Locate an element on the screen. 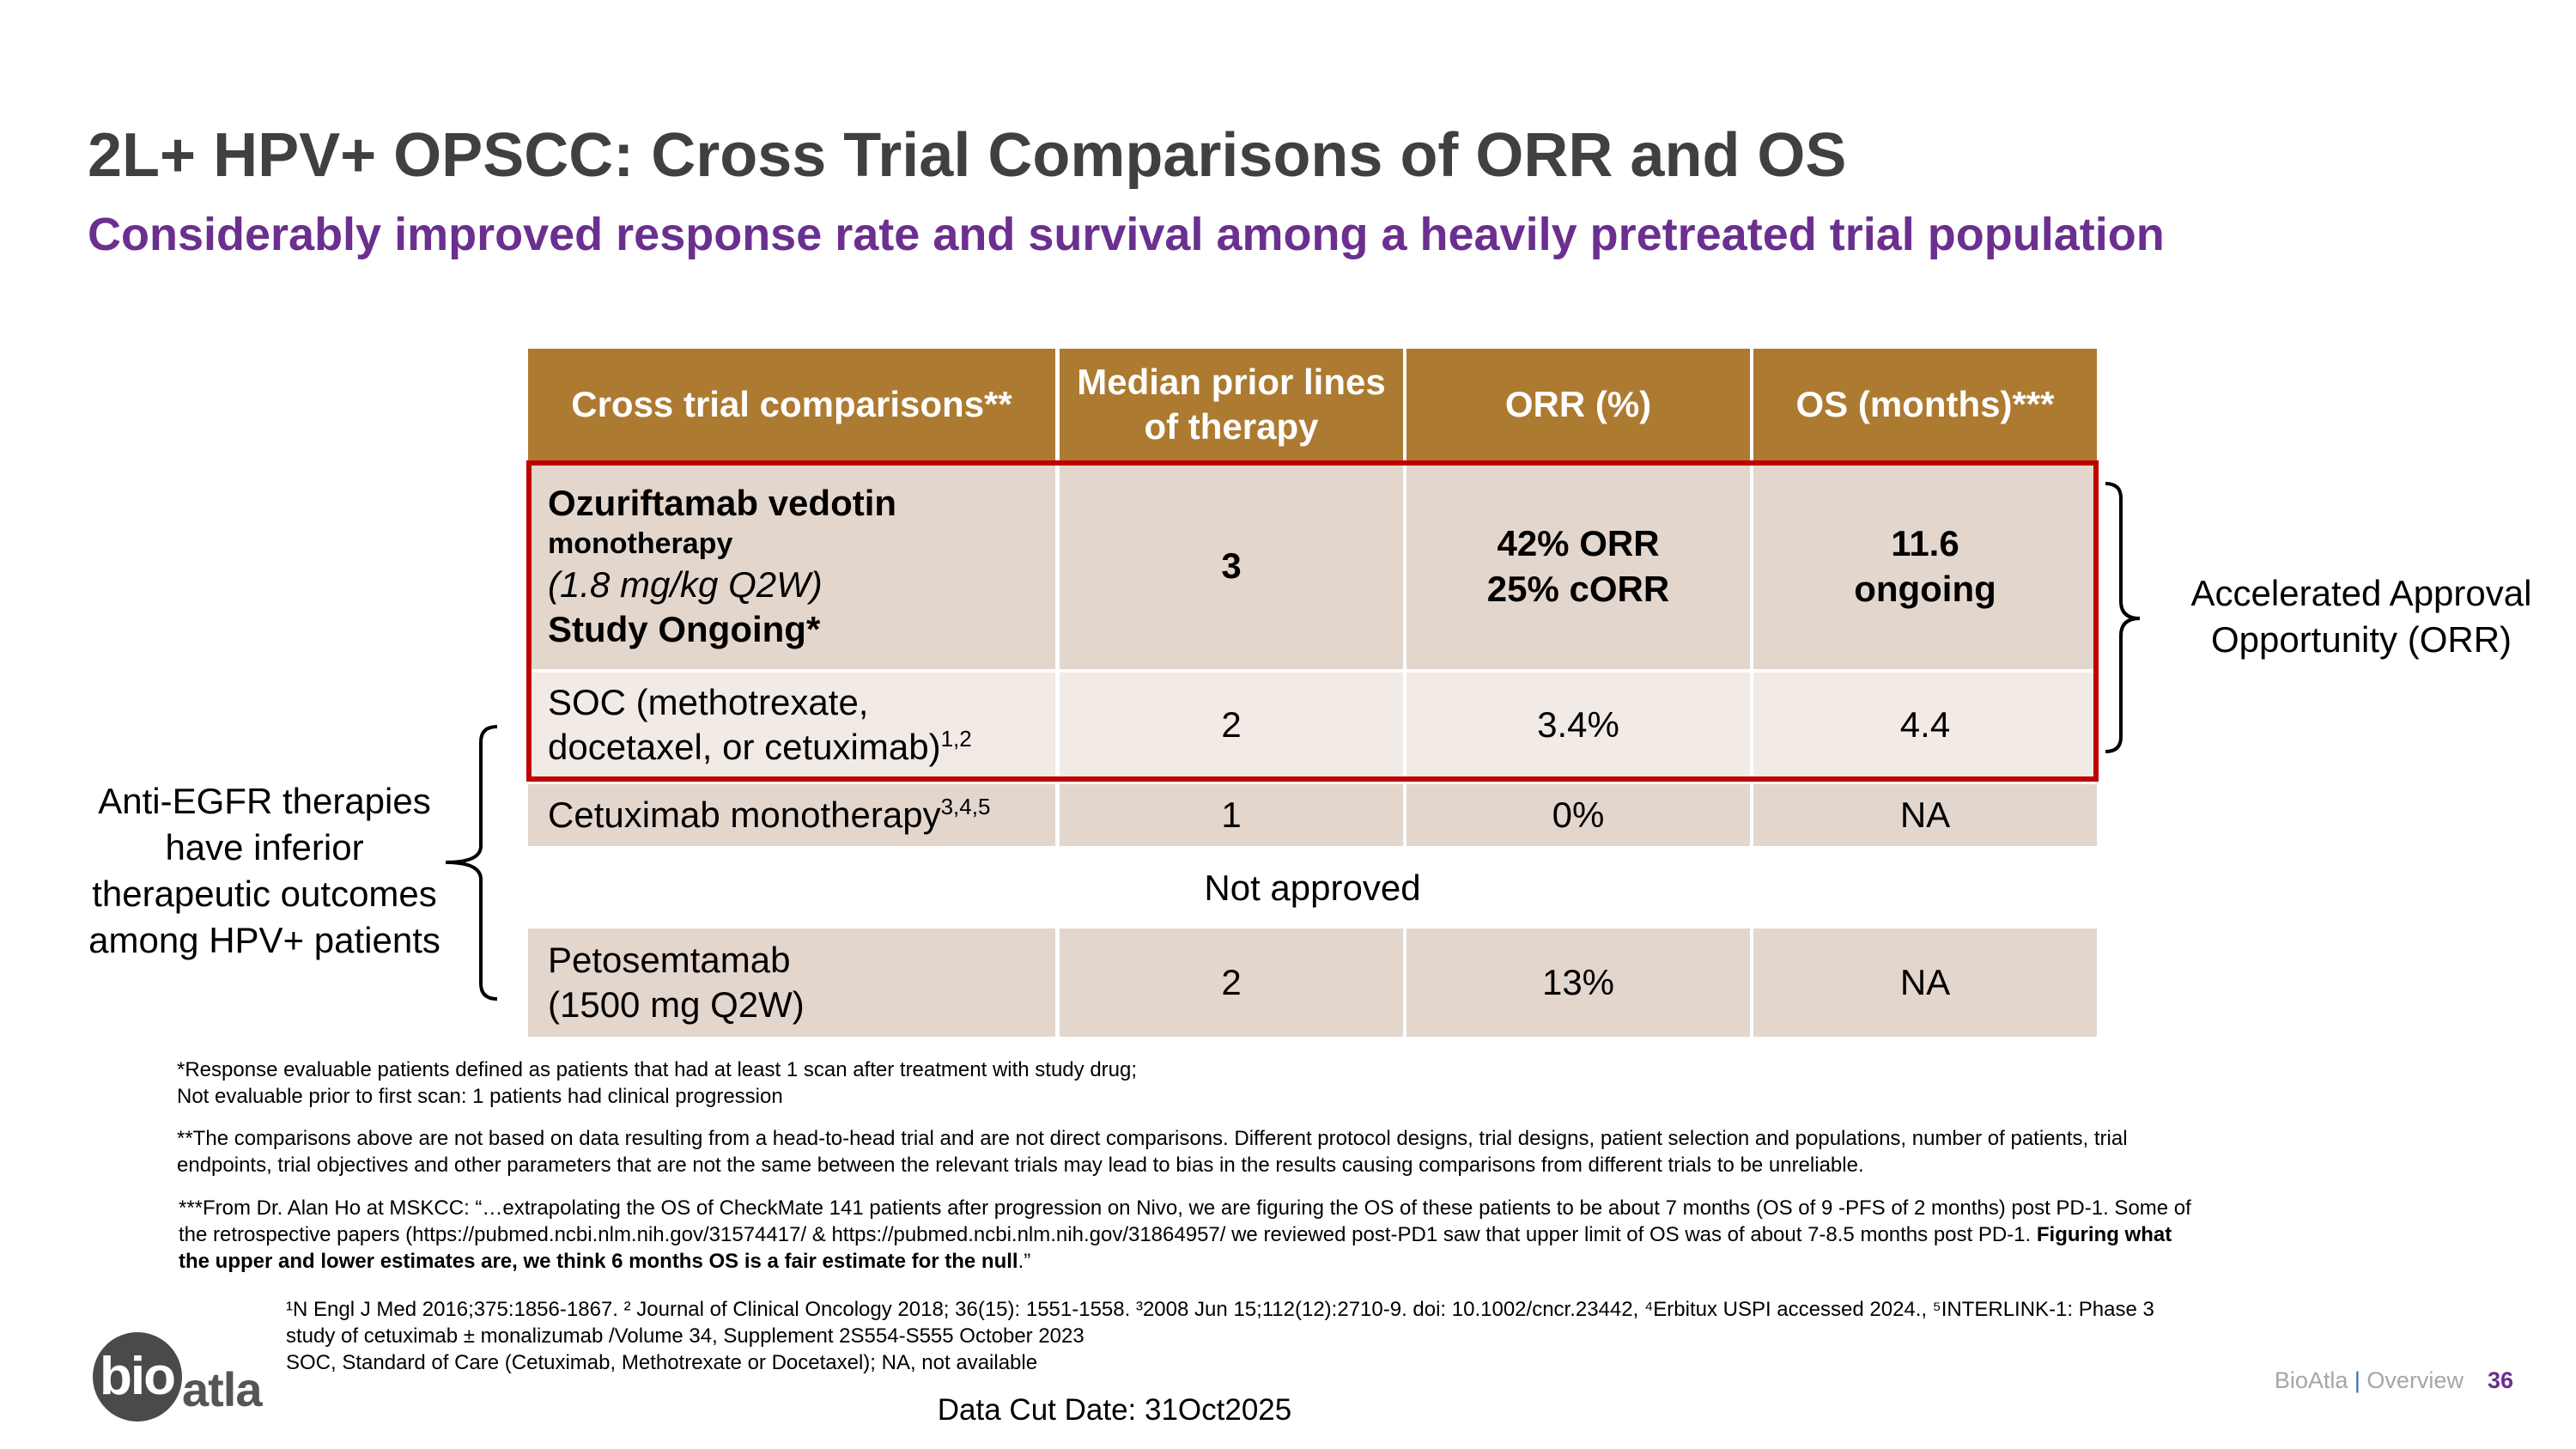 The image size is (2576, 1449). header-text: ORR (%) is located at coordinates (1578, 403).